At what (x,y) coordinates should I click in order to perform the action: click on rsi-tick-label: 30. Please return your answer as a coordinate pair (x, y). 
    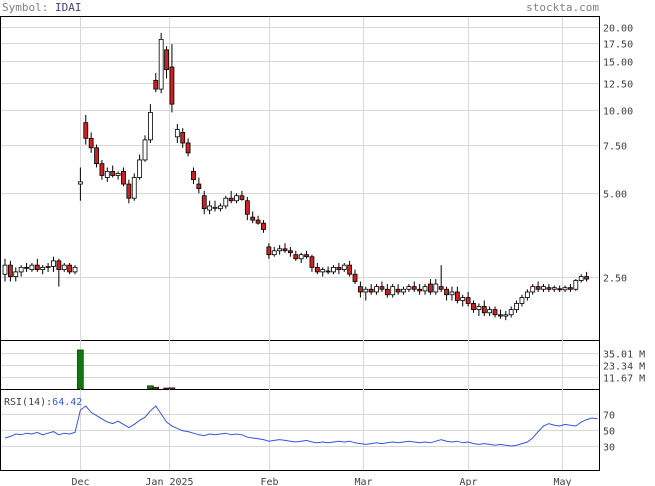
    Looking at the image, I should click on (609, 448).